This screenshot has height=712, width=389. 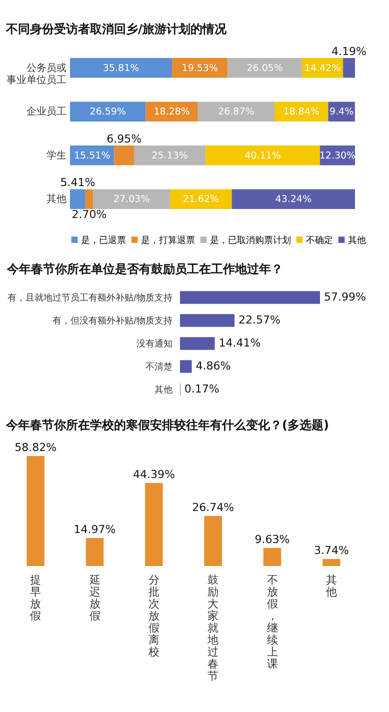 What do you see at coordinates (124, 139) in the screenshot?
I see `data-label: 6.95%` at bounding box center [124, 139].